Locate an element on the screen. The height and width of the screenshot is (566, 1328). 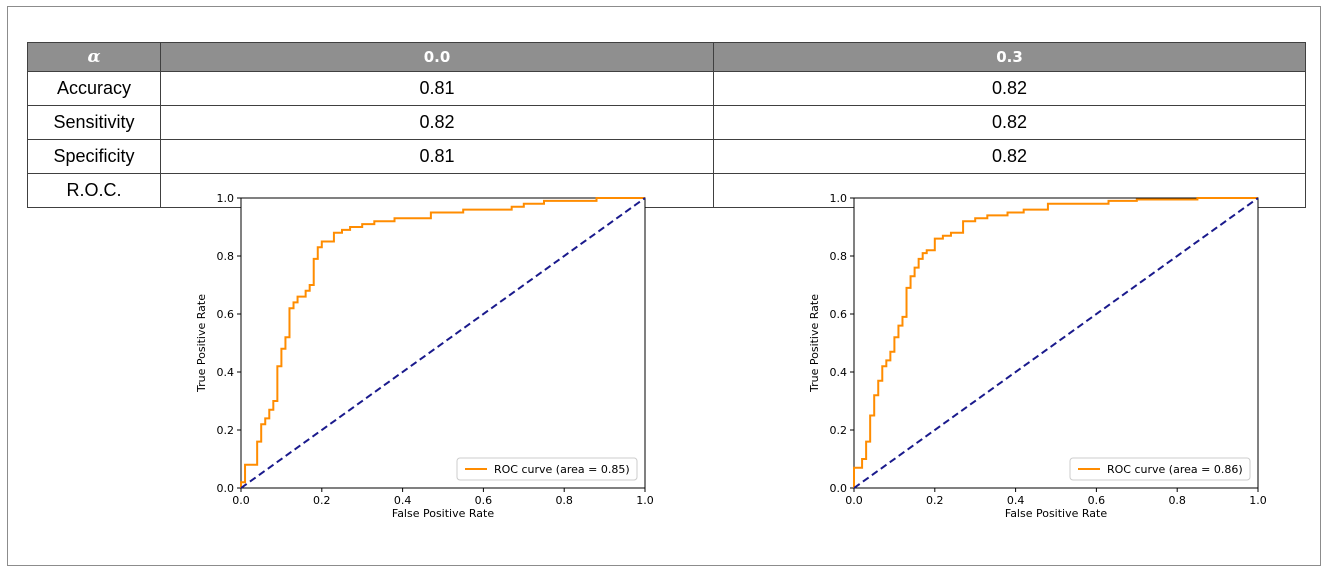
legend-label: ROC curve (area = 0.86) is located at coordinates (1175, 469).